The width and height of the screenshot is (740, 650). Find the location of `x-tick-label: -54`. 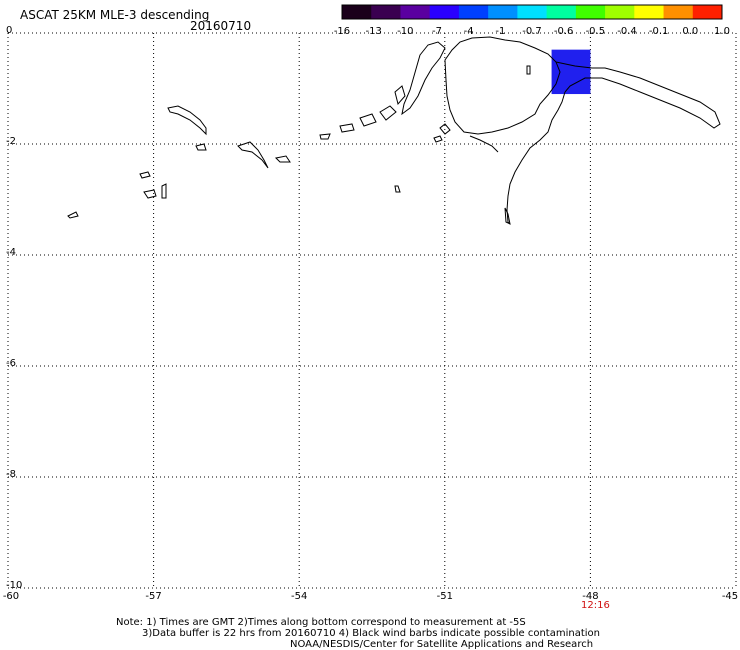

x-tick-label: -54 is located at coordinates (299, 596).